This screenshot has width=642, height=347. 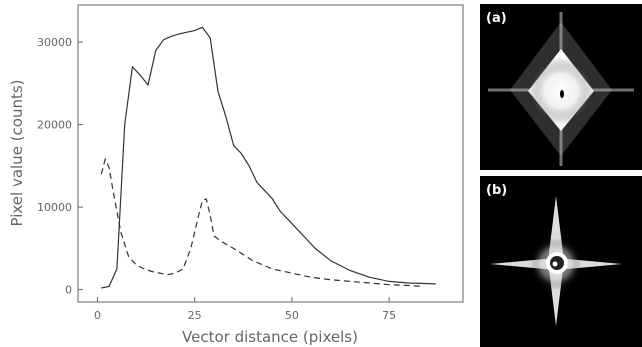 I want to click on y-tick-label: 20000, so click(x=54, y=125).